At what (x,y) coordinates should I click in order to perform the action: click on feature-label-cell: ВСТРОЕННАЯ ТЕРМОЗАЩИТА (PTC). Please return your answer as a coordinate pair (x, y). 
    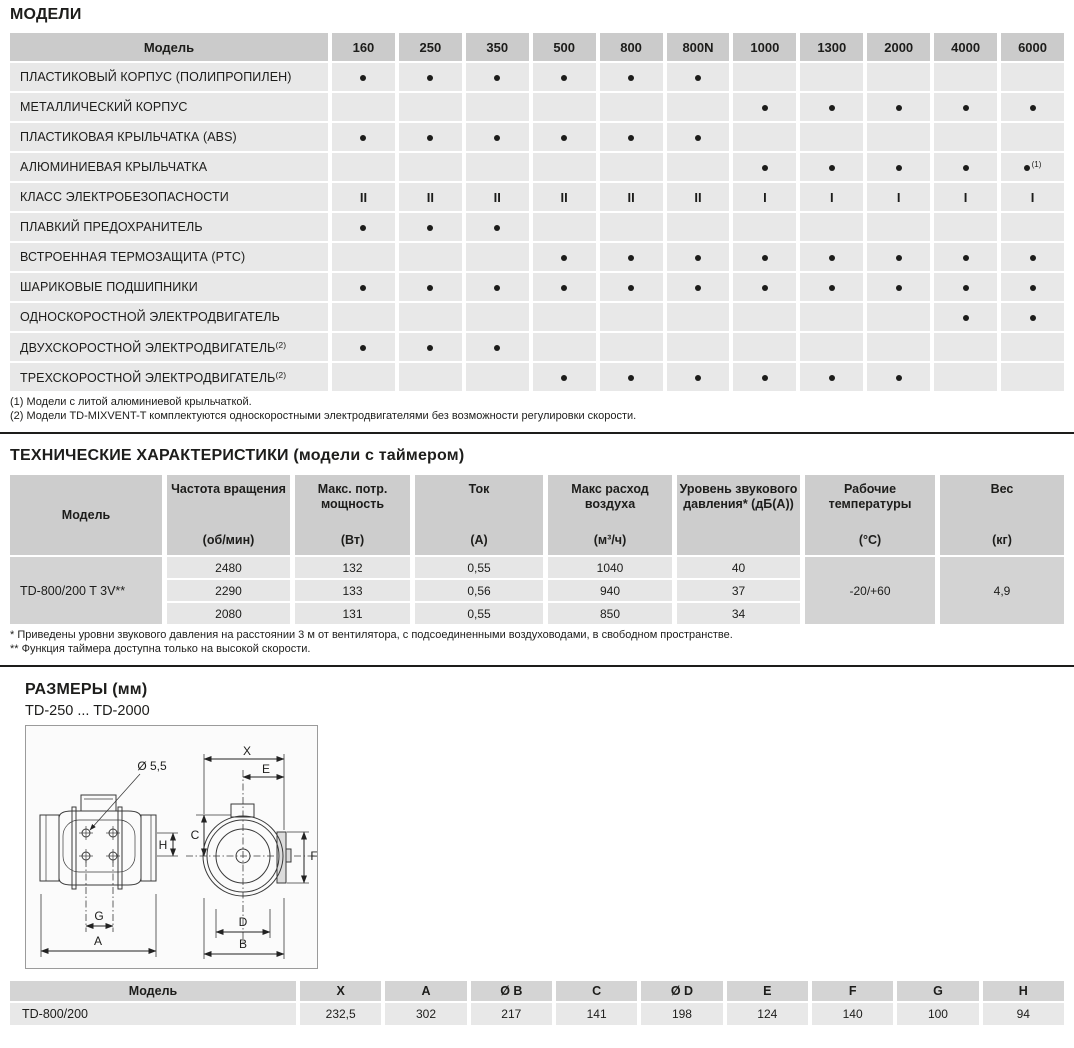
    Looking at the image, I should click on (169, 257).